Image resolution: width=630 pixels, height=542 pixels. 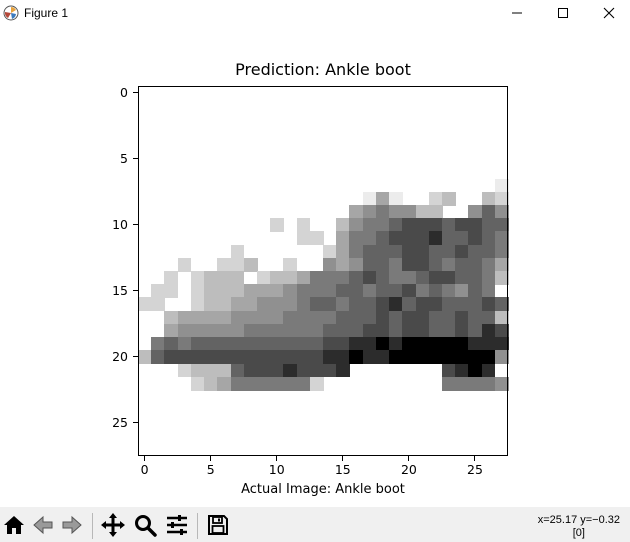 I want to click on zoom-button, so click(x=145, y=525).